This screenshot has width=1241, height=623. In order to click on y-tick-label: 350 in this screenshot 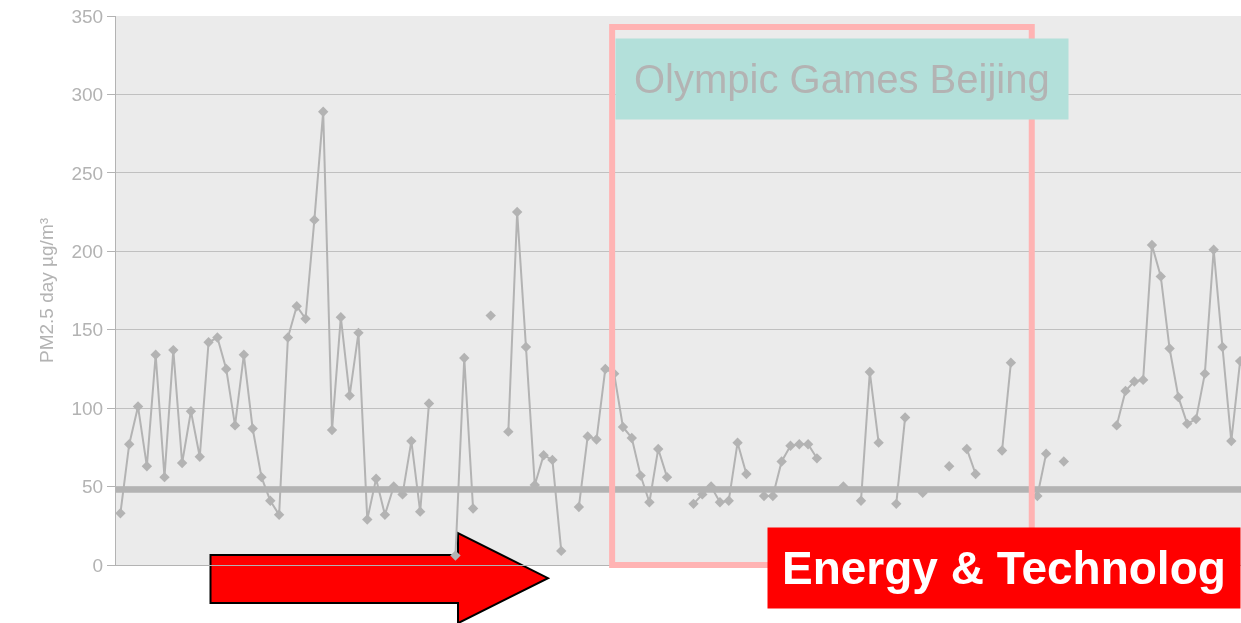, I will do `click(87, 16)`.